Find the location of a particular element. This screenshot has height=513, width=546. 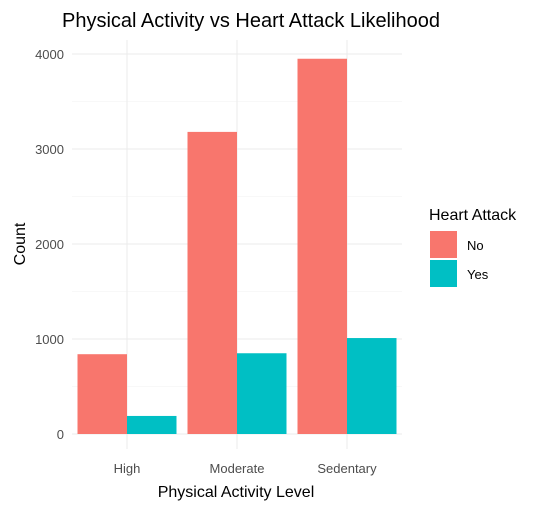

y-tick-label: 3000 is located at coordinates (49, 149).